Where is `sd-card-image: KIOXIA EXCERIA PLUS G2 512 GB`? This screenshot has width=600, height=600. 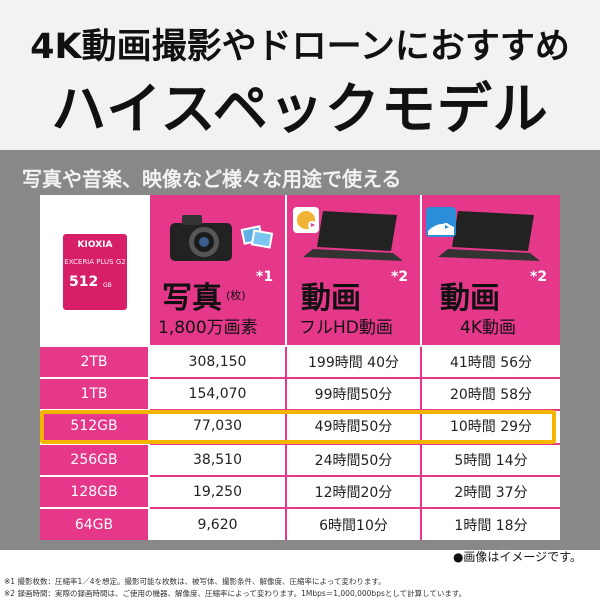
sd-card-image: KIOXIA EXCERIA PLUS G2 512 GB is located at coordinates (95, 272).